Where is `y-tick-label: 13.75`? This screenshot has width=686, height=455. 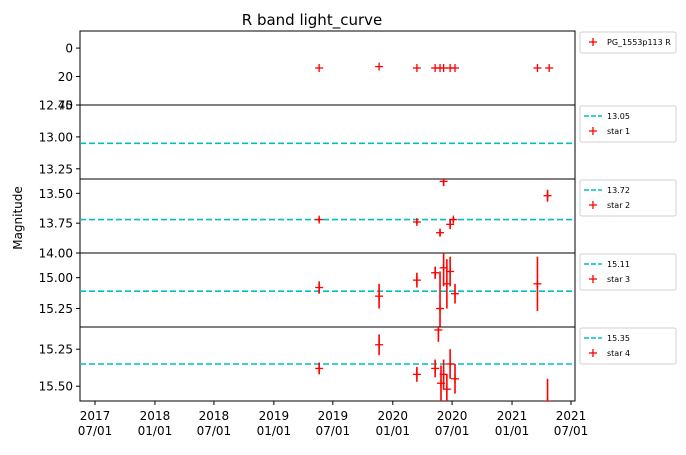 y-tick-label: 13.75 is located at coordinates (56, 224).